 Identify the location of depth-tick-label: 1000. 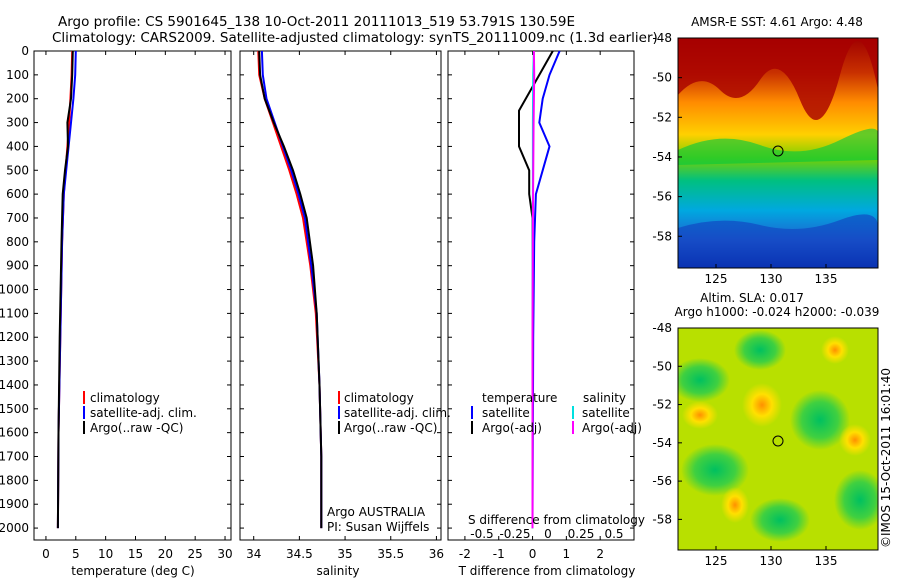
(14, 290).